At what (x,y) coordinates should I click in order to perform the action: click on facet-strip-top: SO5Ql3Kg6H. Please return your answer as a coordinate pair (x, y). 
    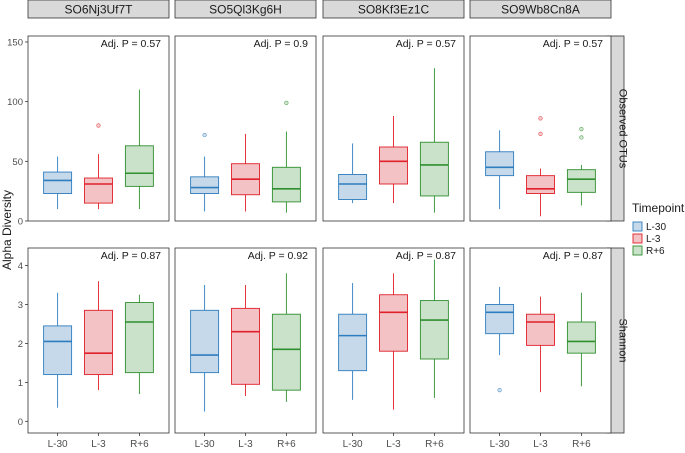
    Looking at the image, I should click on (245, 9).